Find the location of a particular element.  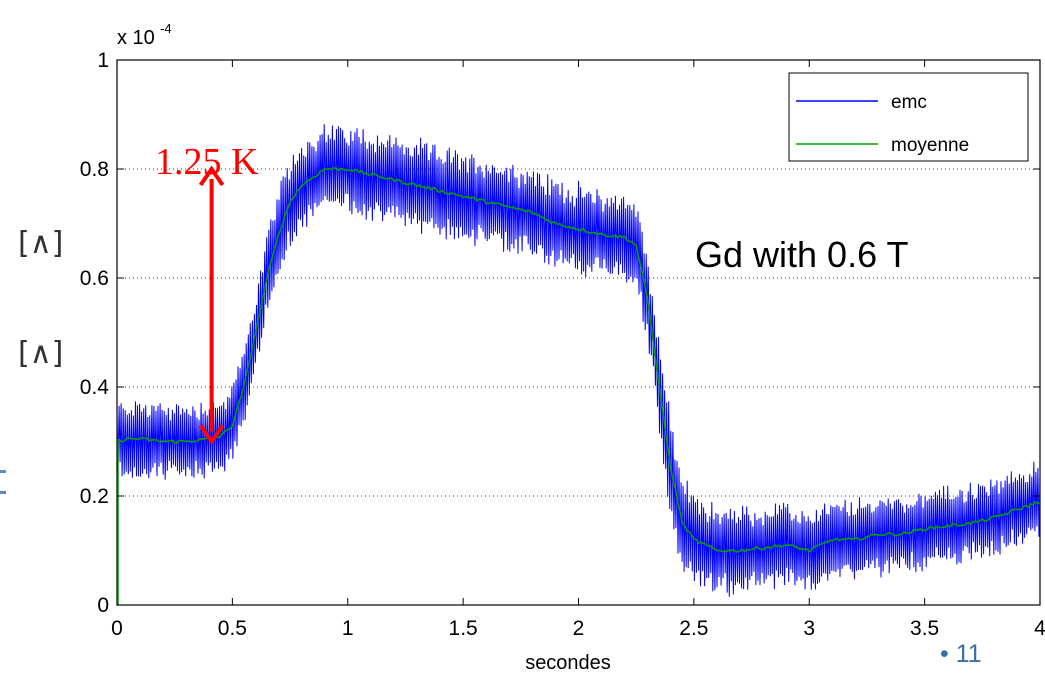

legend: emc moyenne is located at coordinates (908, 117).